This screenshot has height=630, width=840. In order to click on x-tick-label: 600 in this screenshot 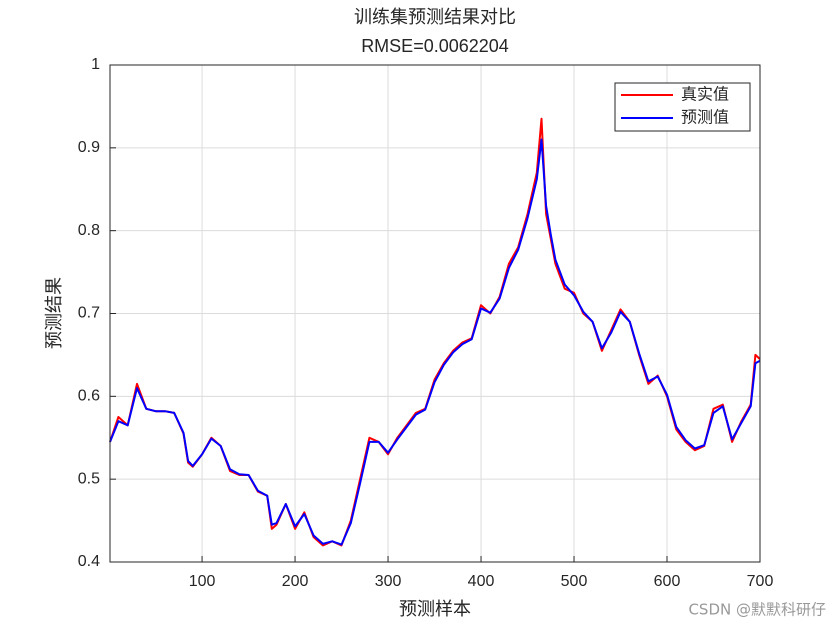, I will do `click(667, 581)`.